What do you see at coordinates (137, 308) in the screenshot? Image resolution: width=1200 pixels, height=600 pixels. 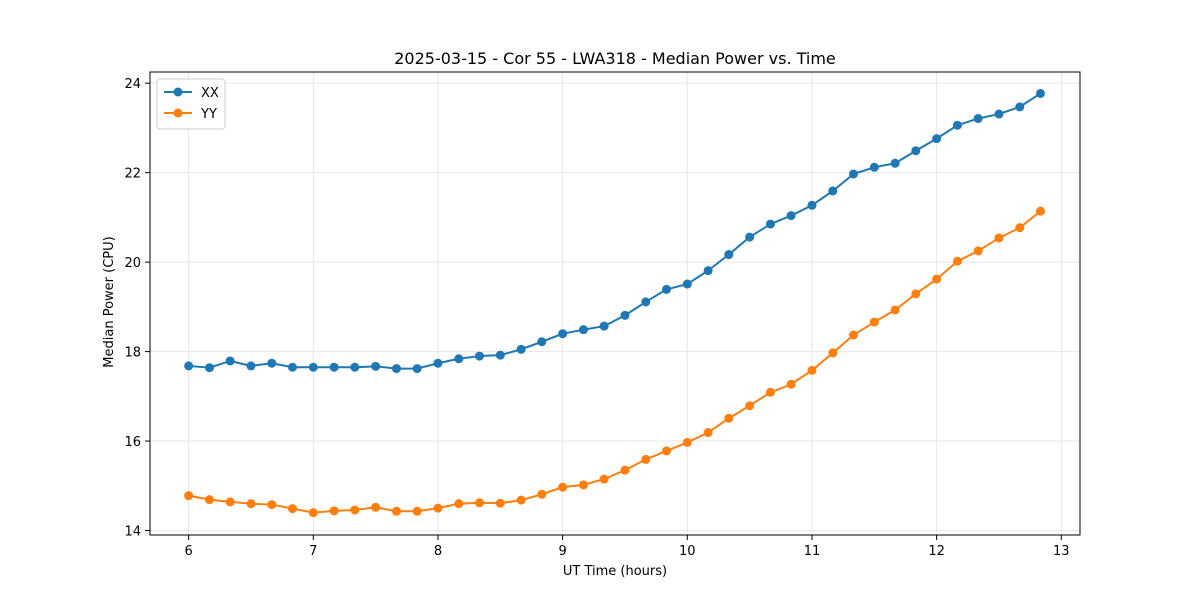 I see `y-axis: 14 16 18 20 22 24` at bounding box center [137, 308].